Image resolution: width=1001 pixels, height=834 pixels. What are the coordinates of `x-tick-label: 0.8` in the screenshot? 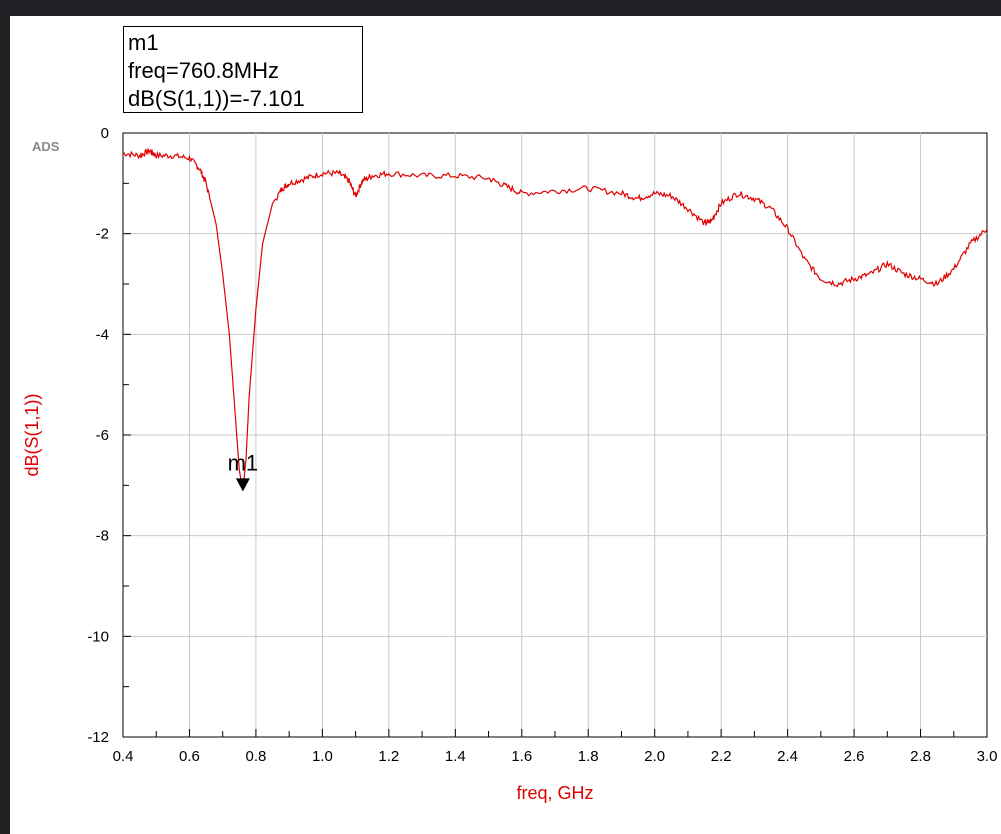 It's located at (255, 756).